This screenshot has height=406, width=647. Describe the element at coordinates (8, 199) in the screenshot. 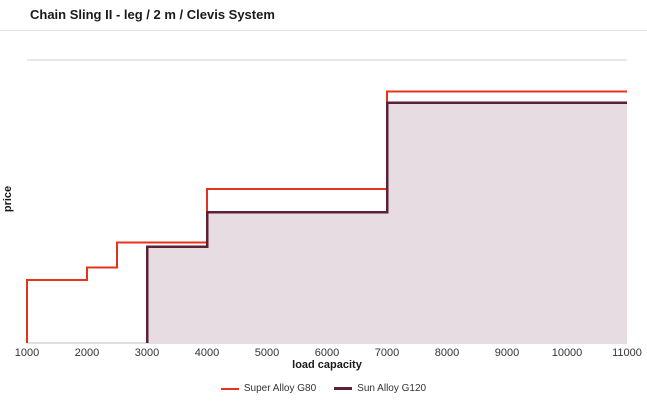

I see `y-axis-label: price` at that location.